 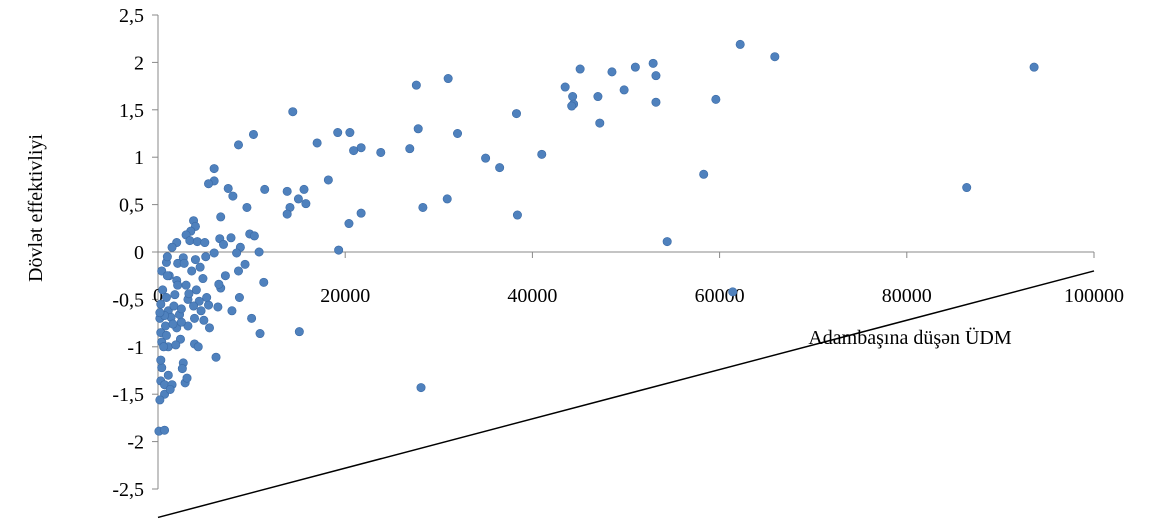 What do you see at coordinates (532, 296) in the screenshot?
I see `x-tick-label: 40000` at bounding box center [532, 296].